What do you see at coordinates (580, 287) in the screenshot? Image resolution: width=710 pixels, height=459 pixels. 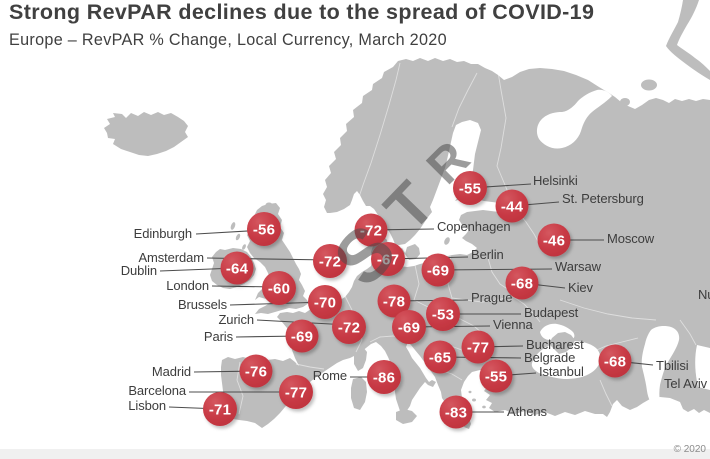 I see `svg-text: Kiev` at bounding box center [580, 287].